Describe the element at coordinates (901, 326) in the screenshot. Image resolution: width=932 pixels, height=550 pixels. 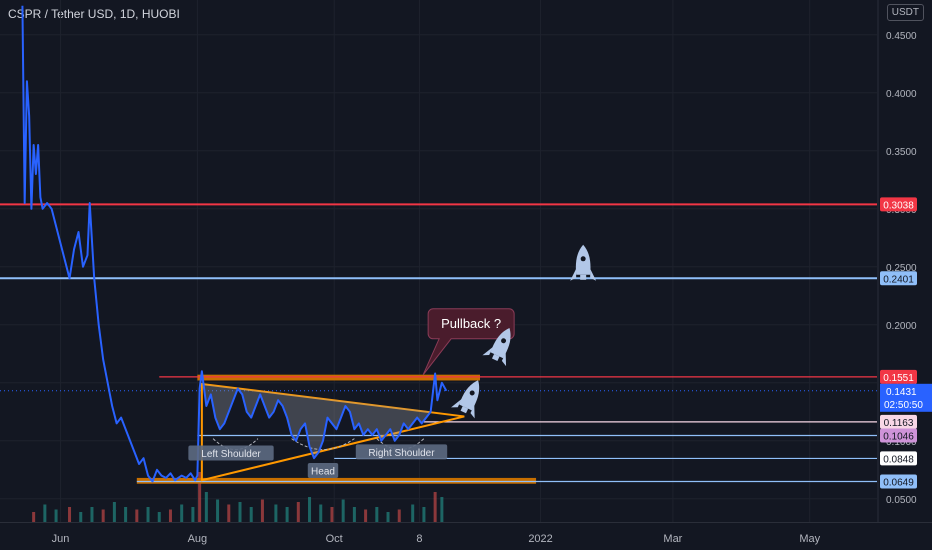
I see `y-tick-label: 0.2000` at that location.